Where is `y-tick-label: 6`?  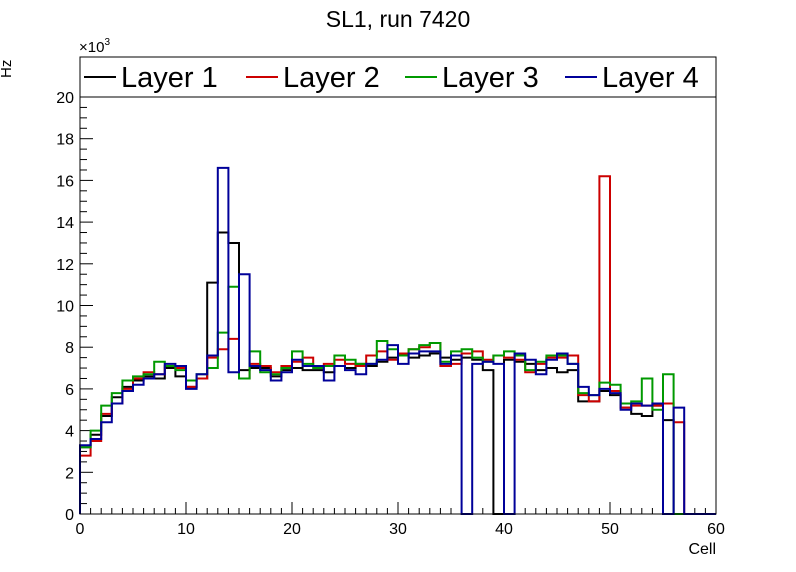
y-tick-label: 6 is located at coordinates (69, 390).